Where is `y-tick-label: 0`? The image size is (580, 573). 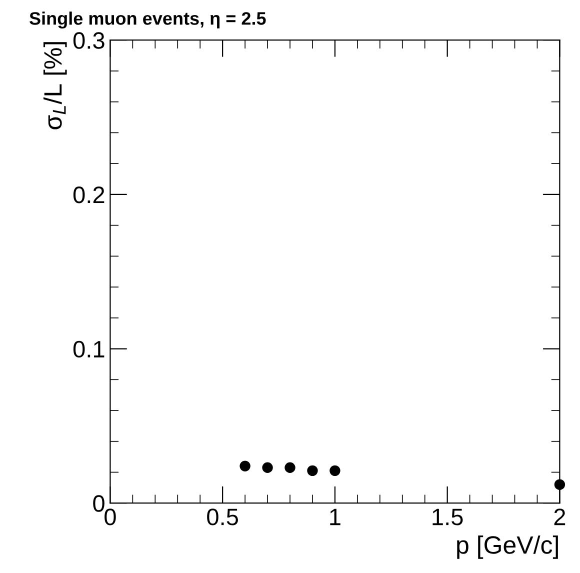 y-tick-label: 0 is located at coordinates (98, 503).